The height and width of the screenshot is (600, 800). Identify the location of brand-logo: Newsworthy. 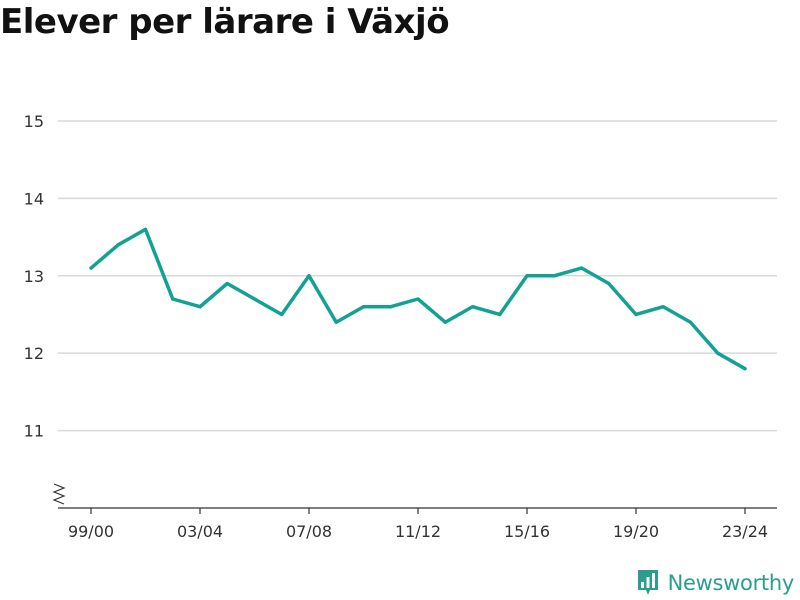
(715, 583).